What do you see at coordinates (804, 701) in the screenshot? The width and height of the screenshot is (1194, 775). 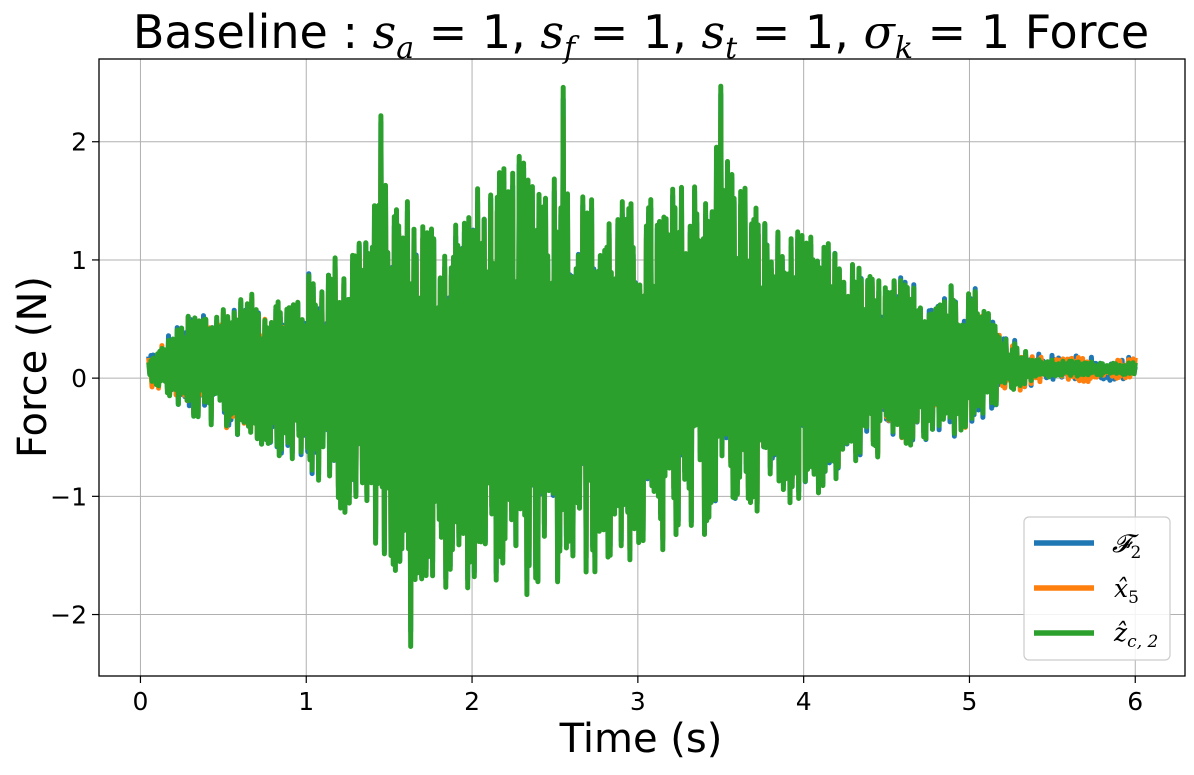 I see `x-tick-label: 4` at bounding box center [804, 701].